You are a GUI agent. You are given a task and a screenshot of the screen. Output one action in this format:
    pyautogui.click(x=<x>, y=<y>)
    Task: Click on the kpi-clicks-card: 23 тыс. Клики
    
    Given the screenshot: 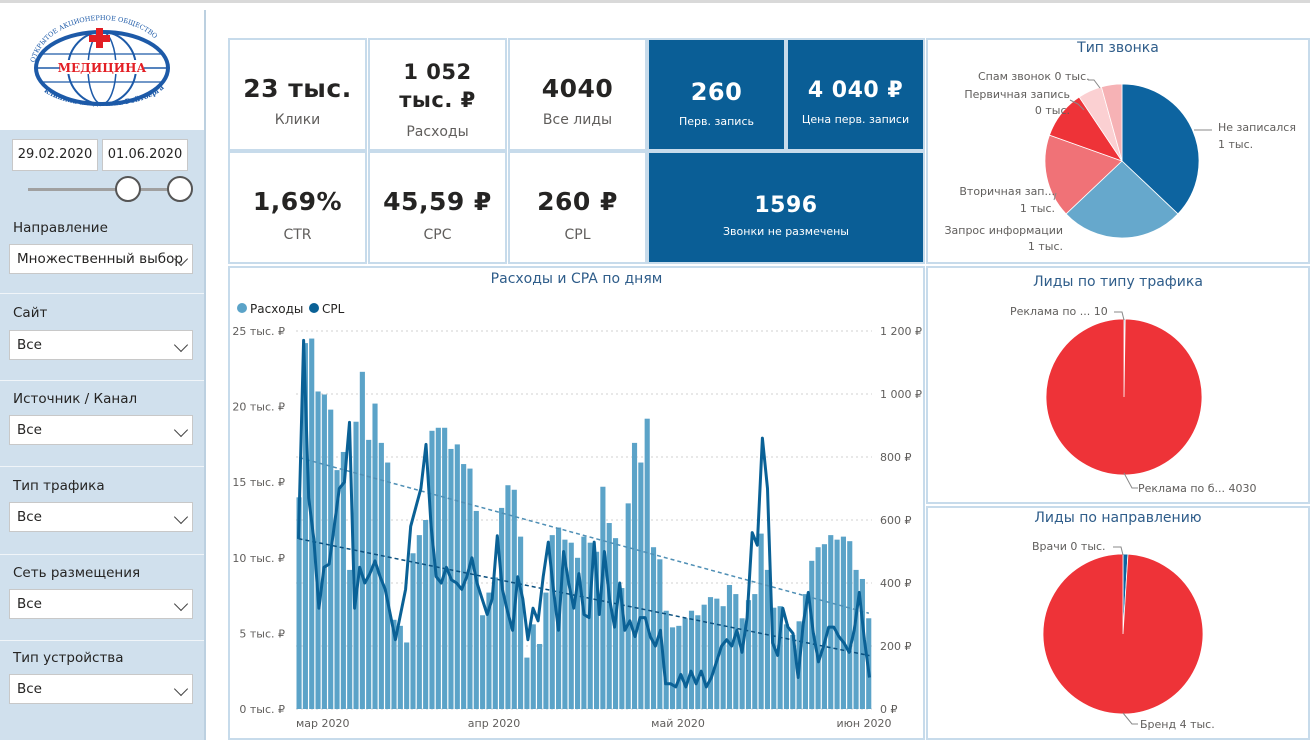 What is the action you would take?
    pyautogui.click(x=297, y=94)
    